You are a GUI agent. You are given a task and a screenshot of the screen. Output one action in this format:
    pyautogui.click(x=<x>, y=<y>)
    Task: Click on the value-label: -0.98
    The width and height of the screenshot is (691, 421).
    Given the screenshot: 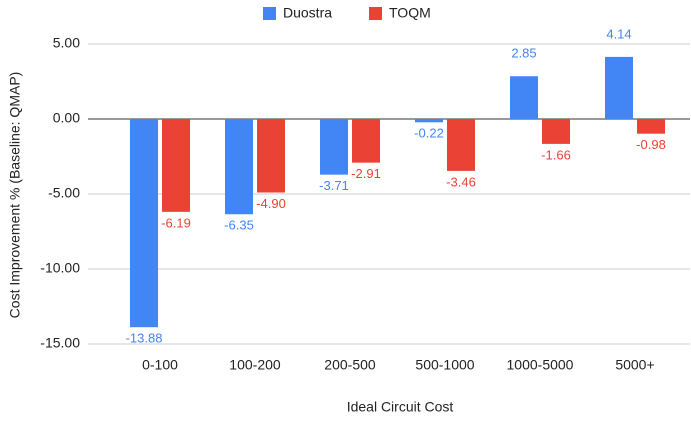 What is the action you would take?
    pyautogui.click(x=651, y=144)
    